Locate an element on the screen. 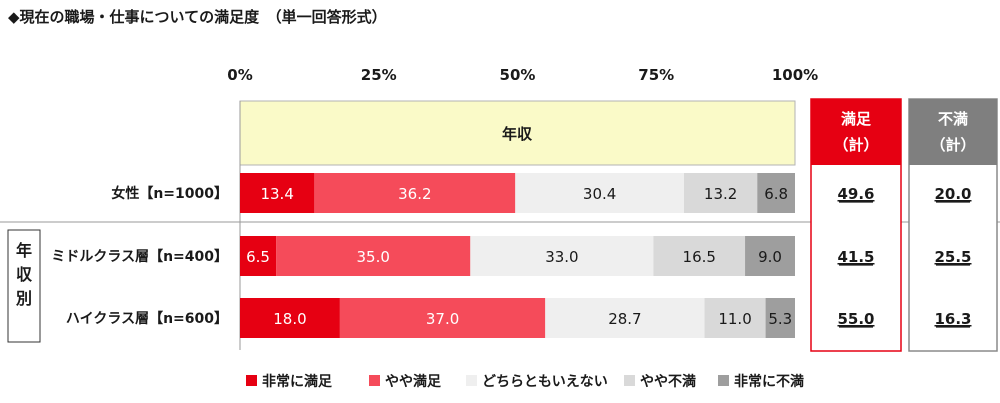 The height and width of the screenshot is (403, 1000). legend-label: 非常に不満 is located at coordinates (769, 381).